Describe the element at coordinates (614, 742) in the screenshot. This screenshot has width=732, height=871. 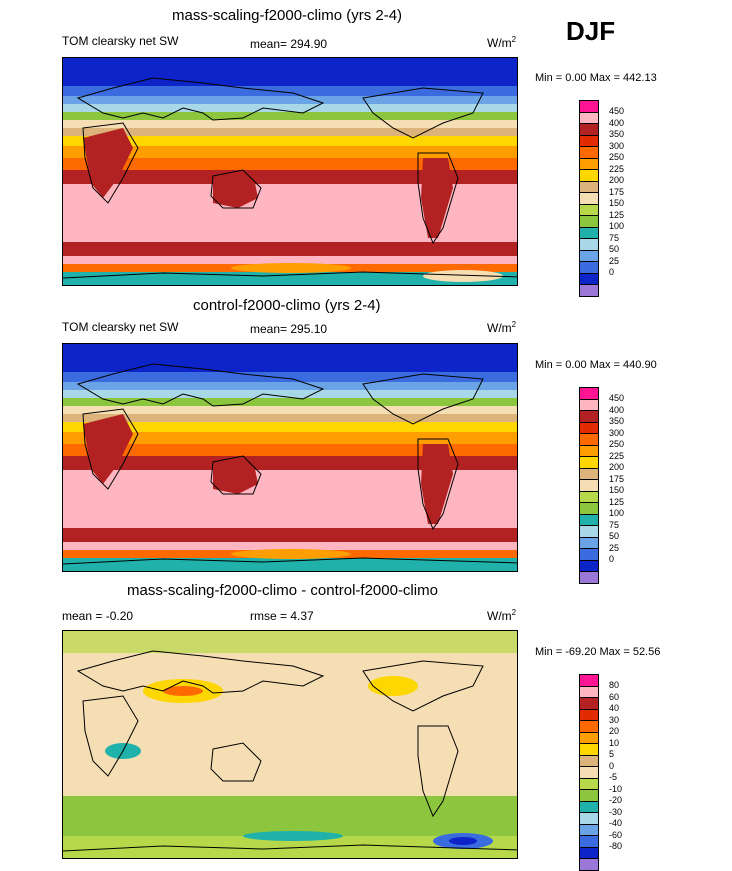
I see `colorbar-tick-label: 10` at that location.